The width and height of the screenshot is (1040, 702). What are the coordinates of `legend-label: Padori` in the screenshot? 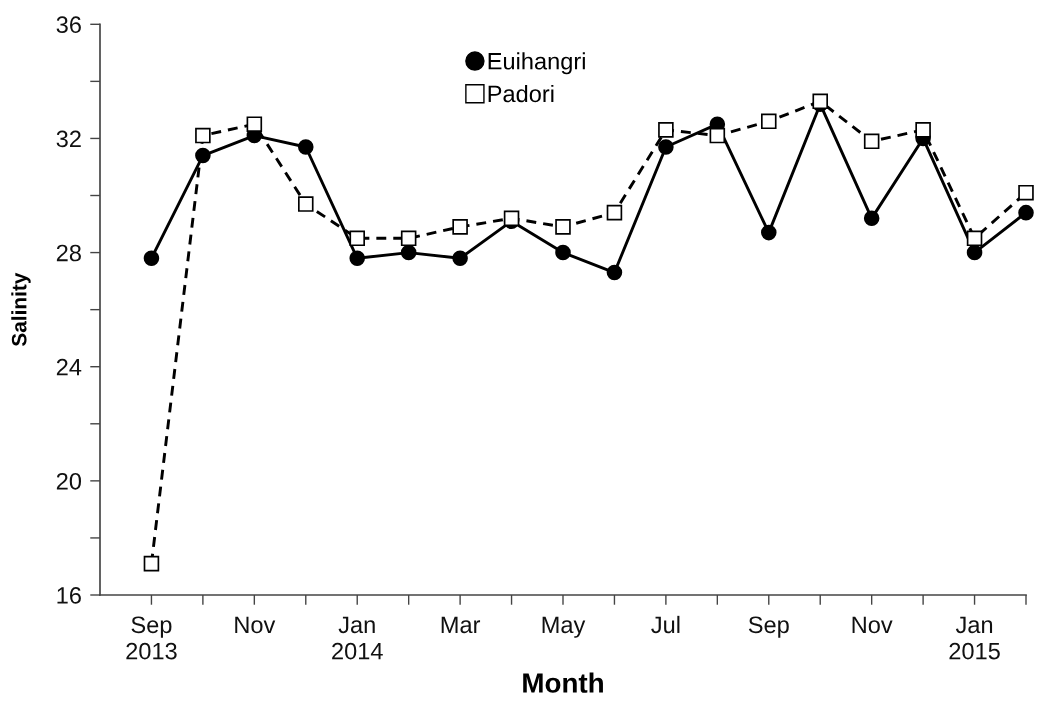 It's located at (521, 93).